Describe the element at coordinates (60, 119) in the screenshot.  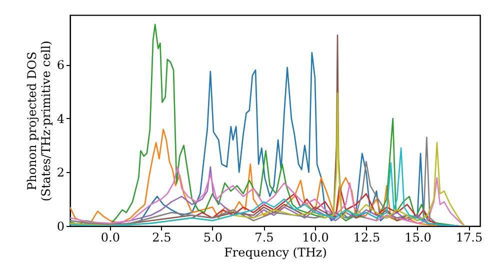
I see `y-tick-label: 4` at that location.